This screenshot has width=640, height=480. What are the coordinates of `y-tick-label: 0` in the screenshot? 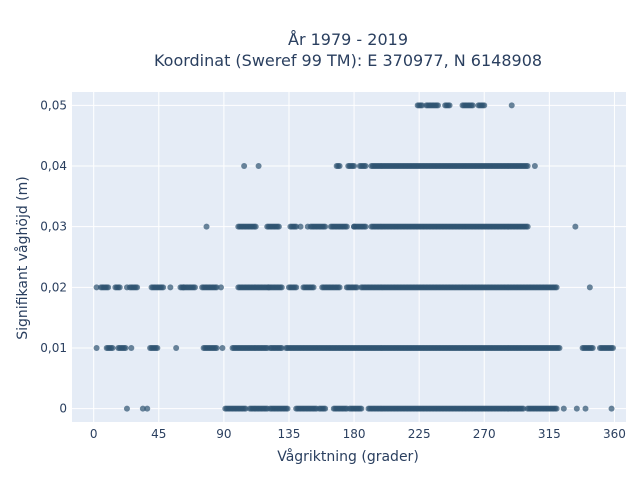 It's located at (63, 409).